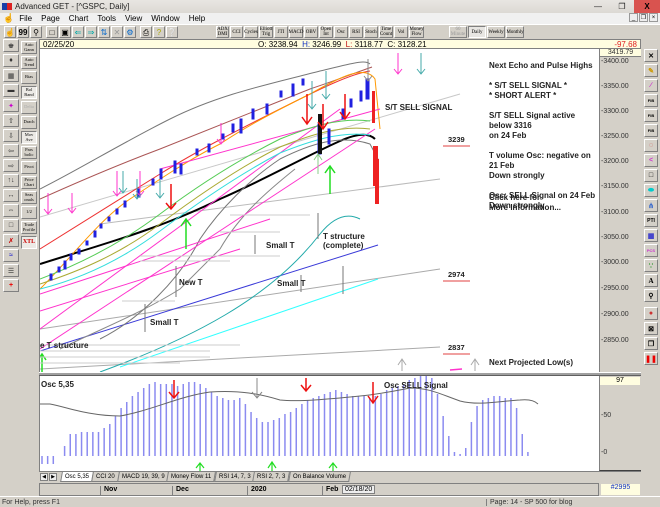 Image resolution: width=660 pixels, height=507 pixels. What do you see at coordinates (117, 32) in the screenshot?
I see `delete-icon: ✕` at bounding box center [117, 32].